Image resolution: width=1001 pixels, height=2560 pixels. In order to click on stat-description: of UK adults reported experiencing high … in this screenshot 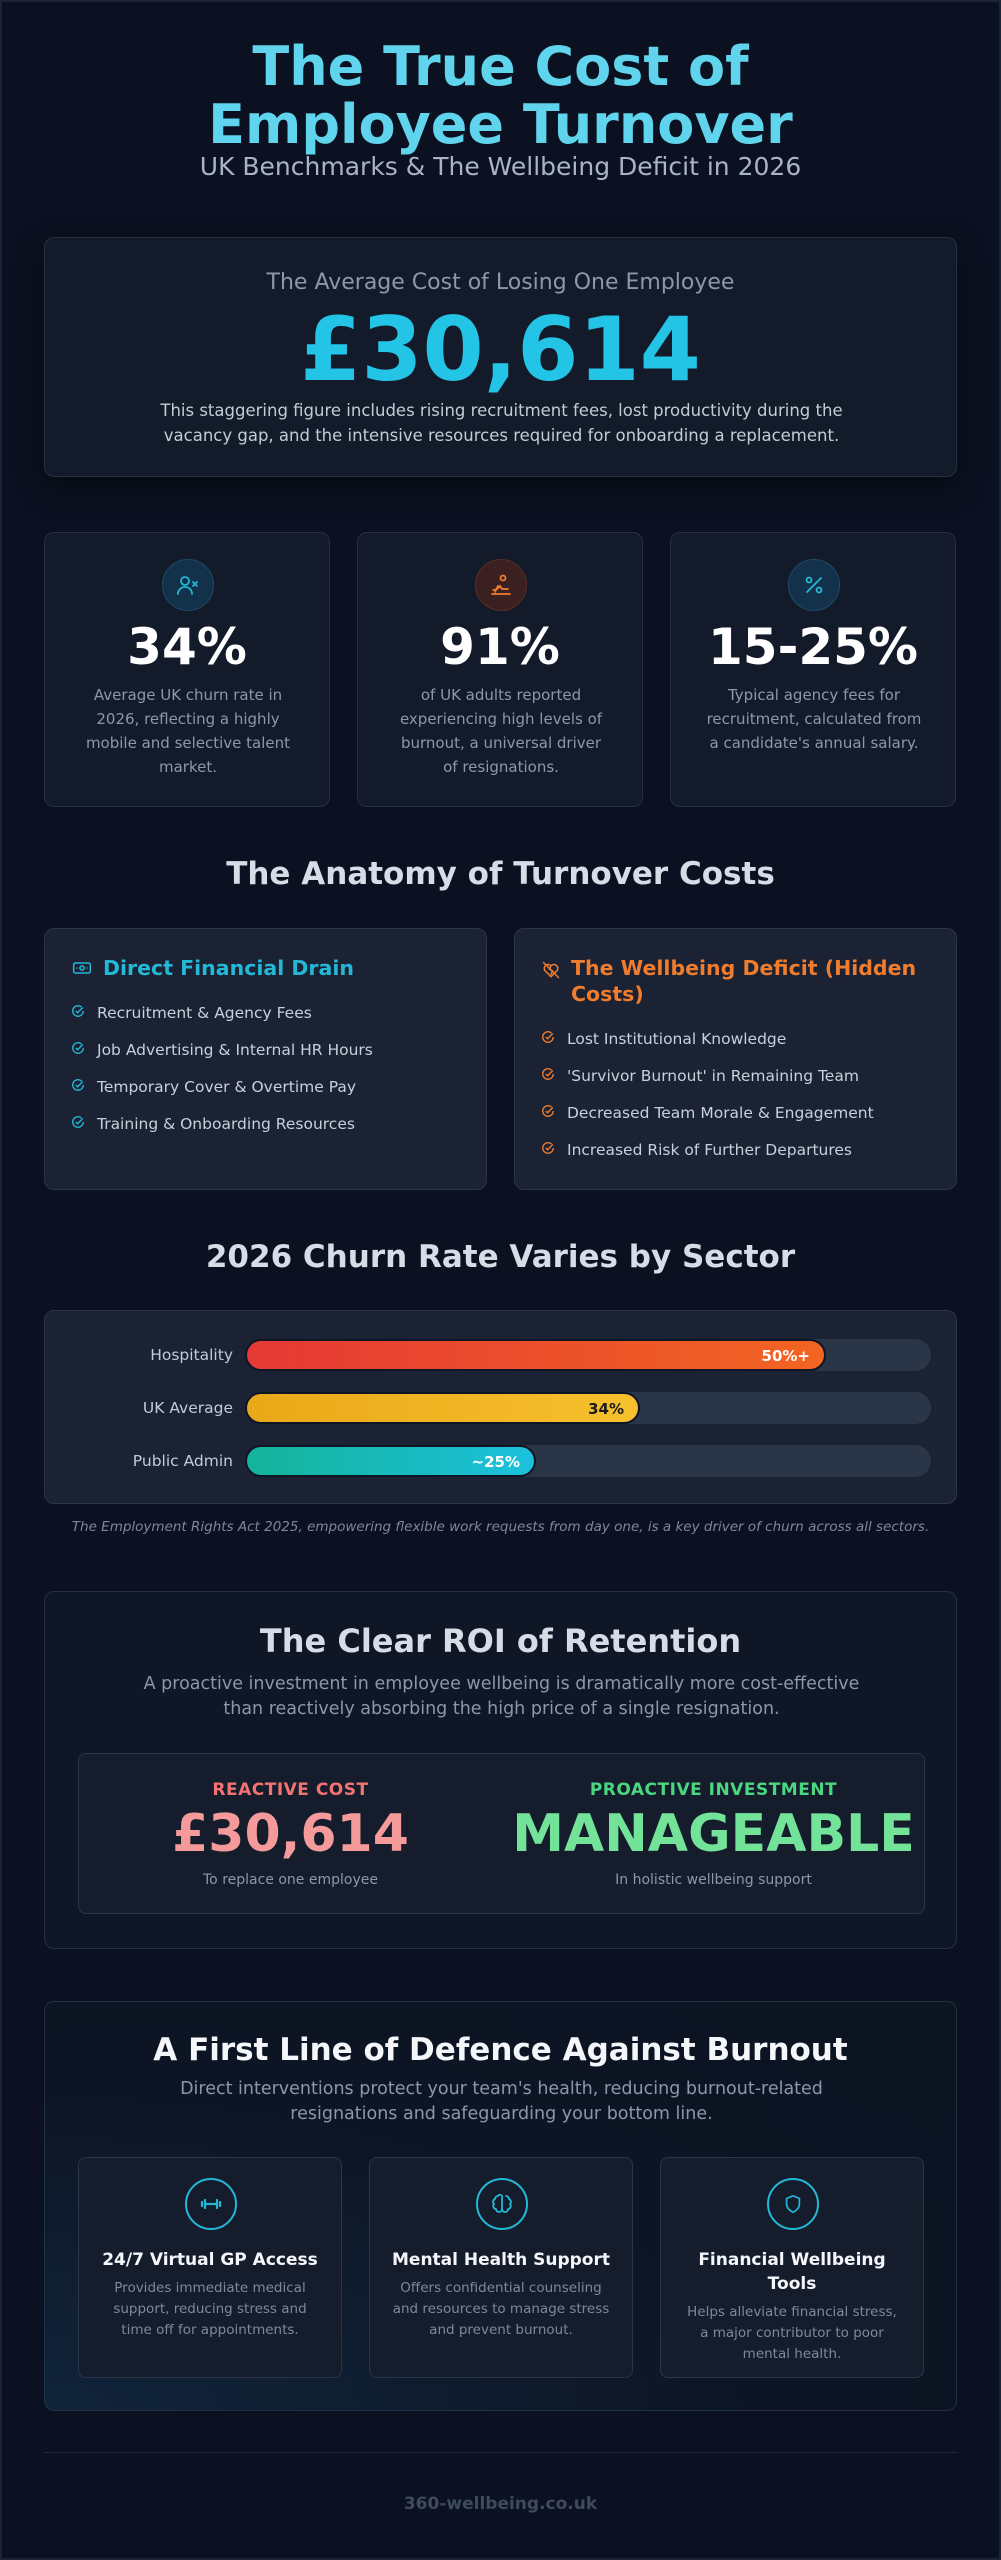, I will do `click(501, 731)`.